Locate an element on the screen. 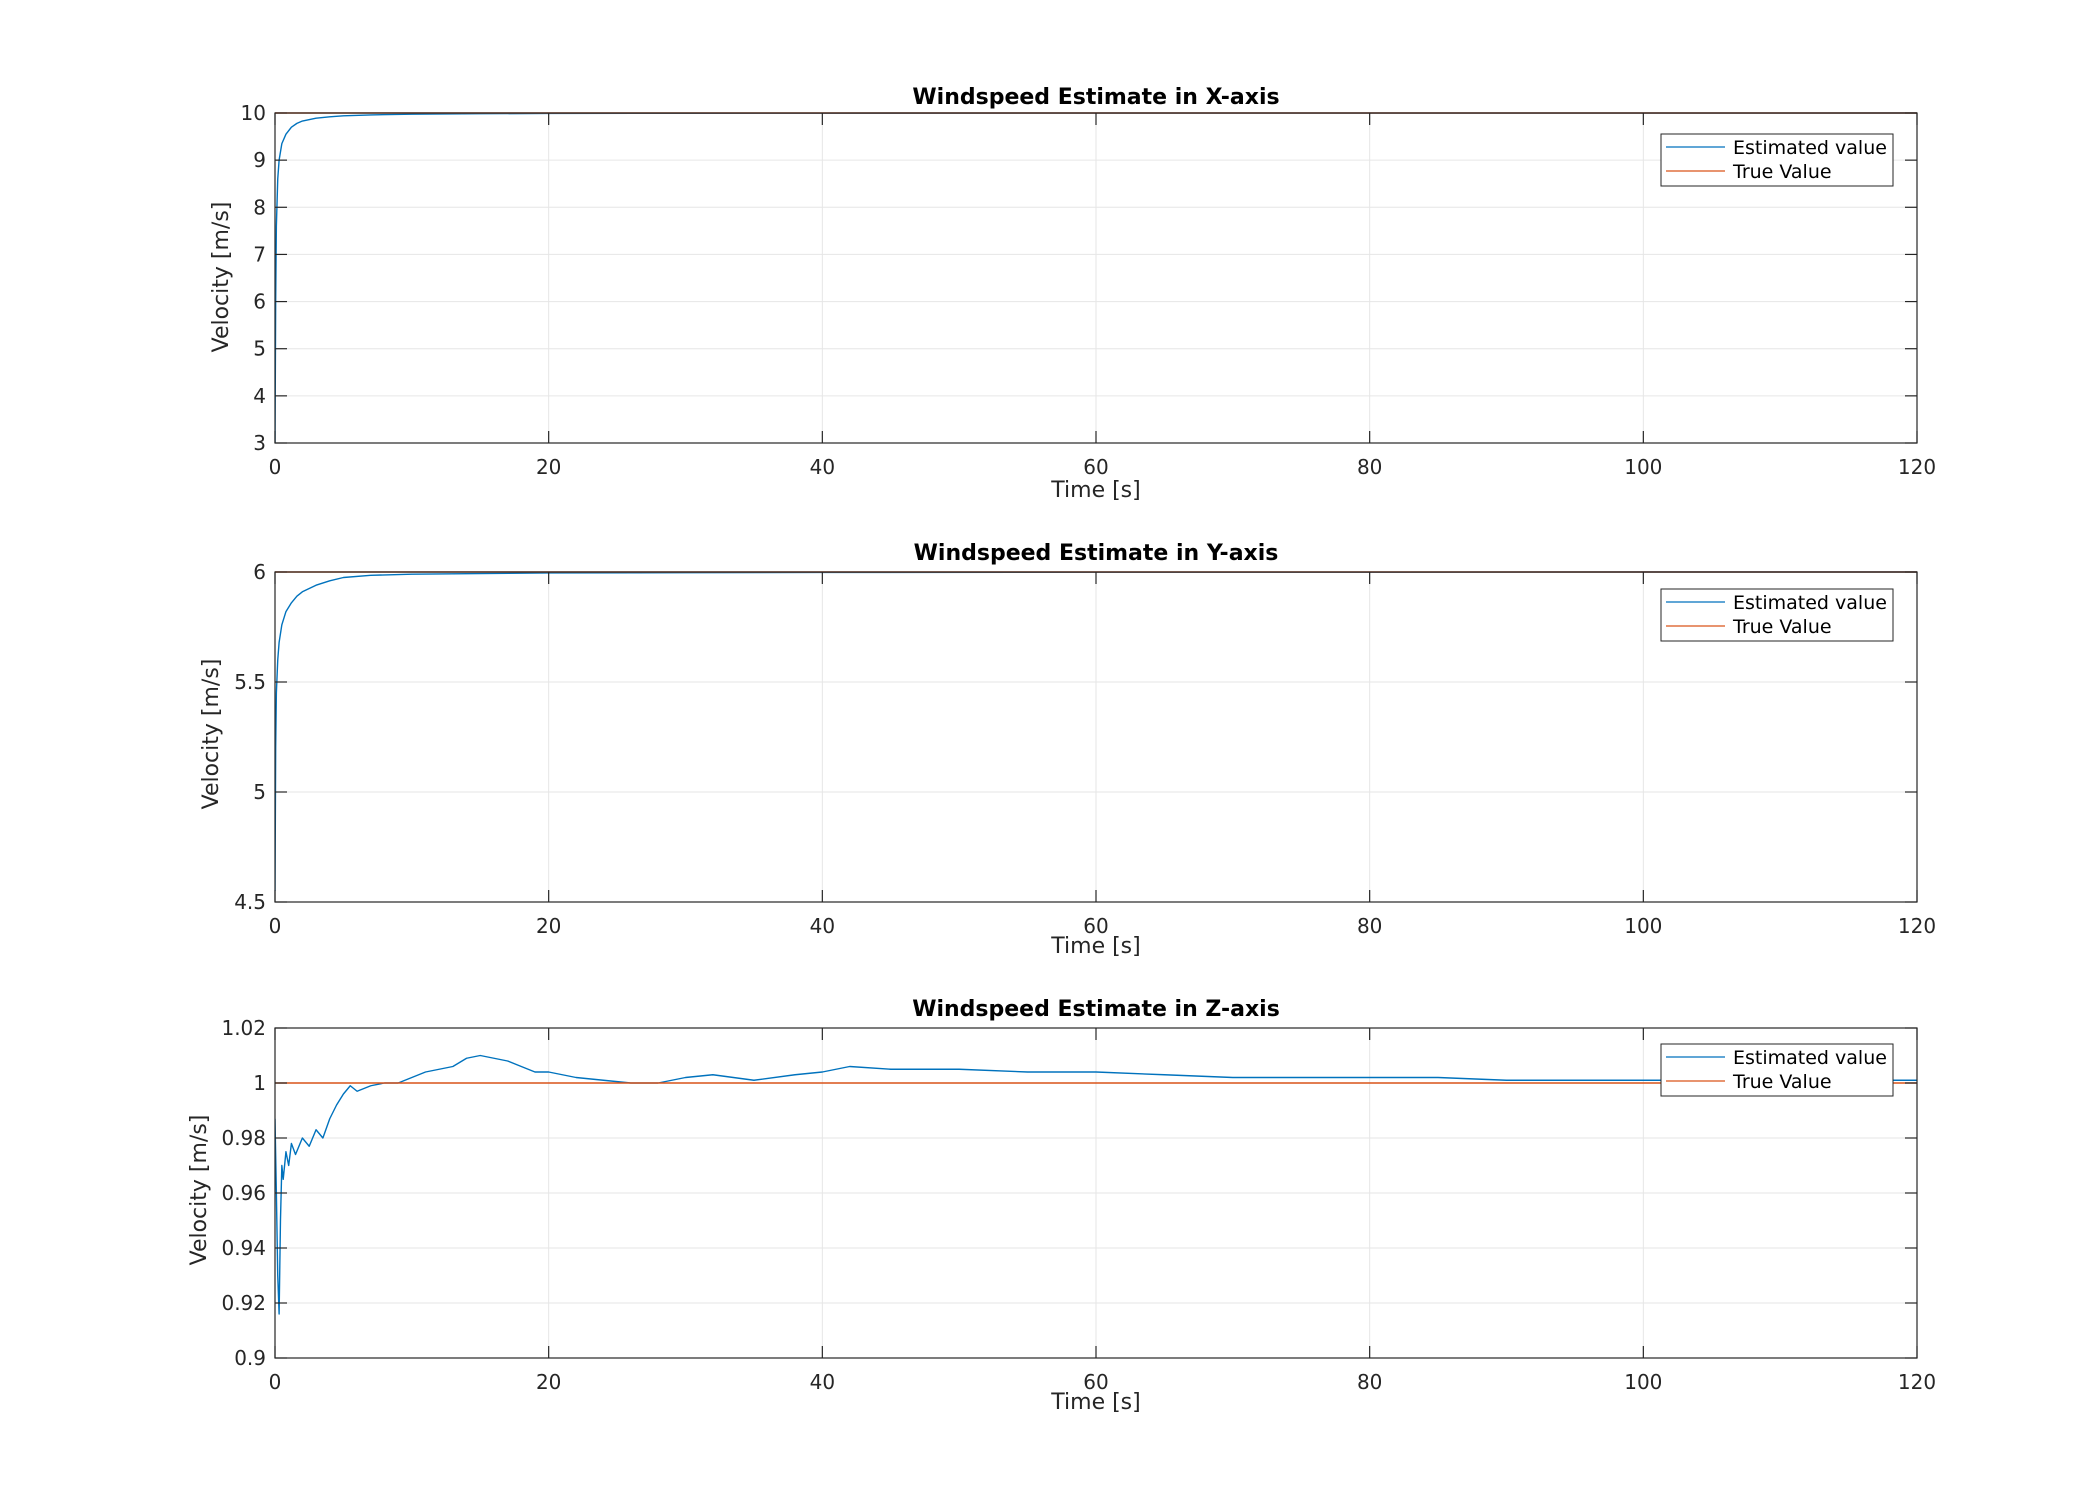 The height and width of the screenshot is (1512, 2100). chart-title: Windspeed Estimate in X-axis is located at coordinates (1095, 97).